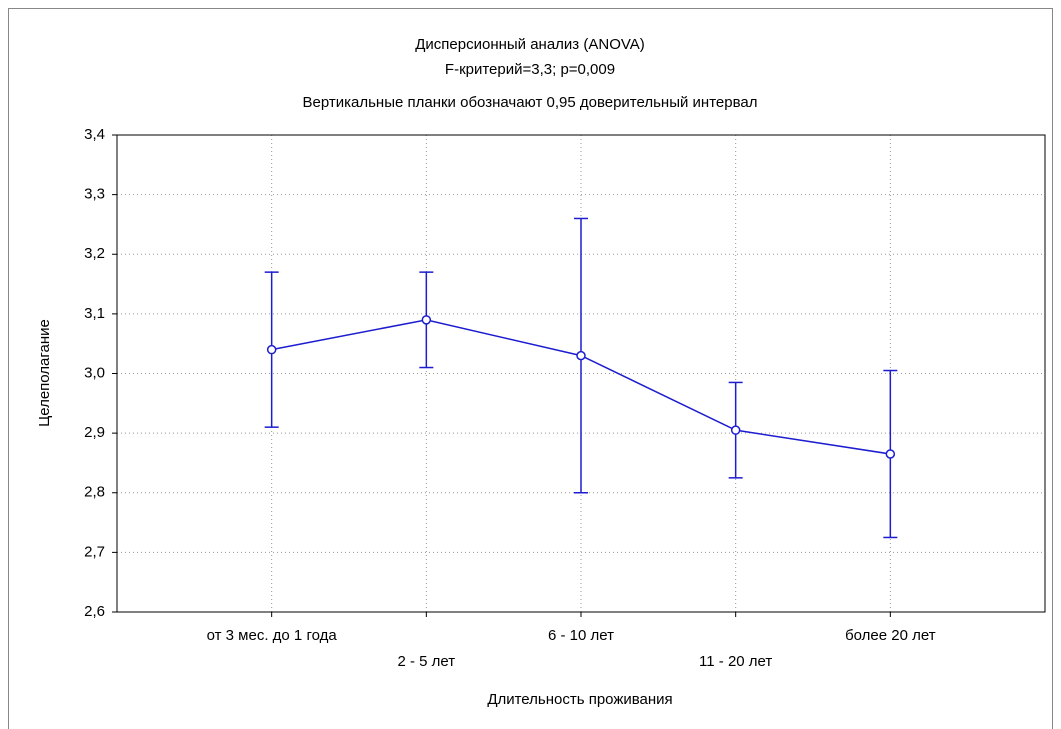 The height and width of the screenshot is (729, 1061). Describe the element at coordinates (94, 194) in the screenshot. I see `y-tick-label: 3,3` at that location.